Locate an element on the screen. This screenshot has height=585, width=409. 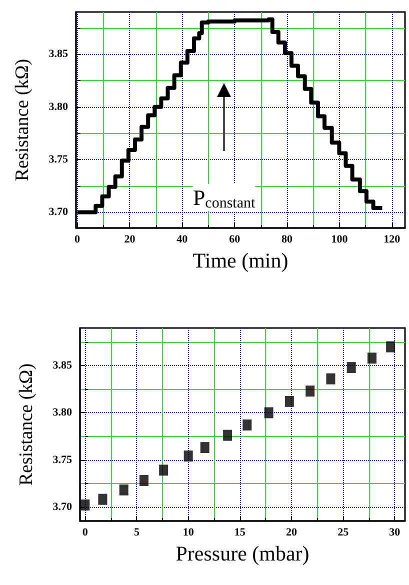
x-tick-label: 120 is located at coordinates (392, 240).